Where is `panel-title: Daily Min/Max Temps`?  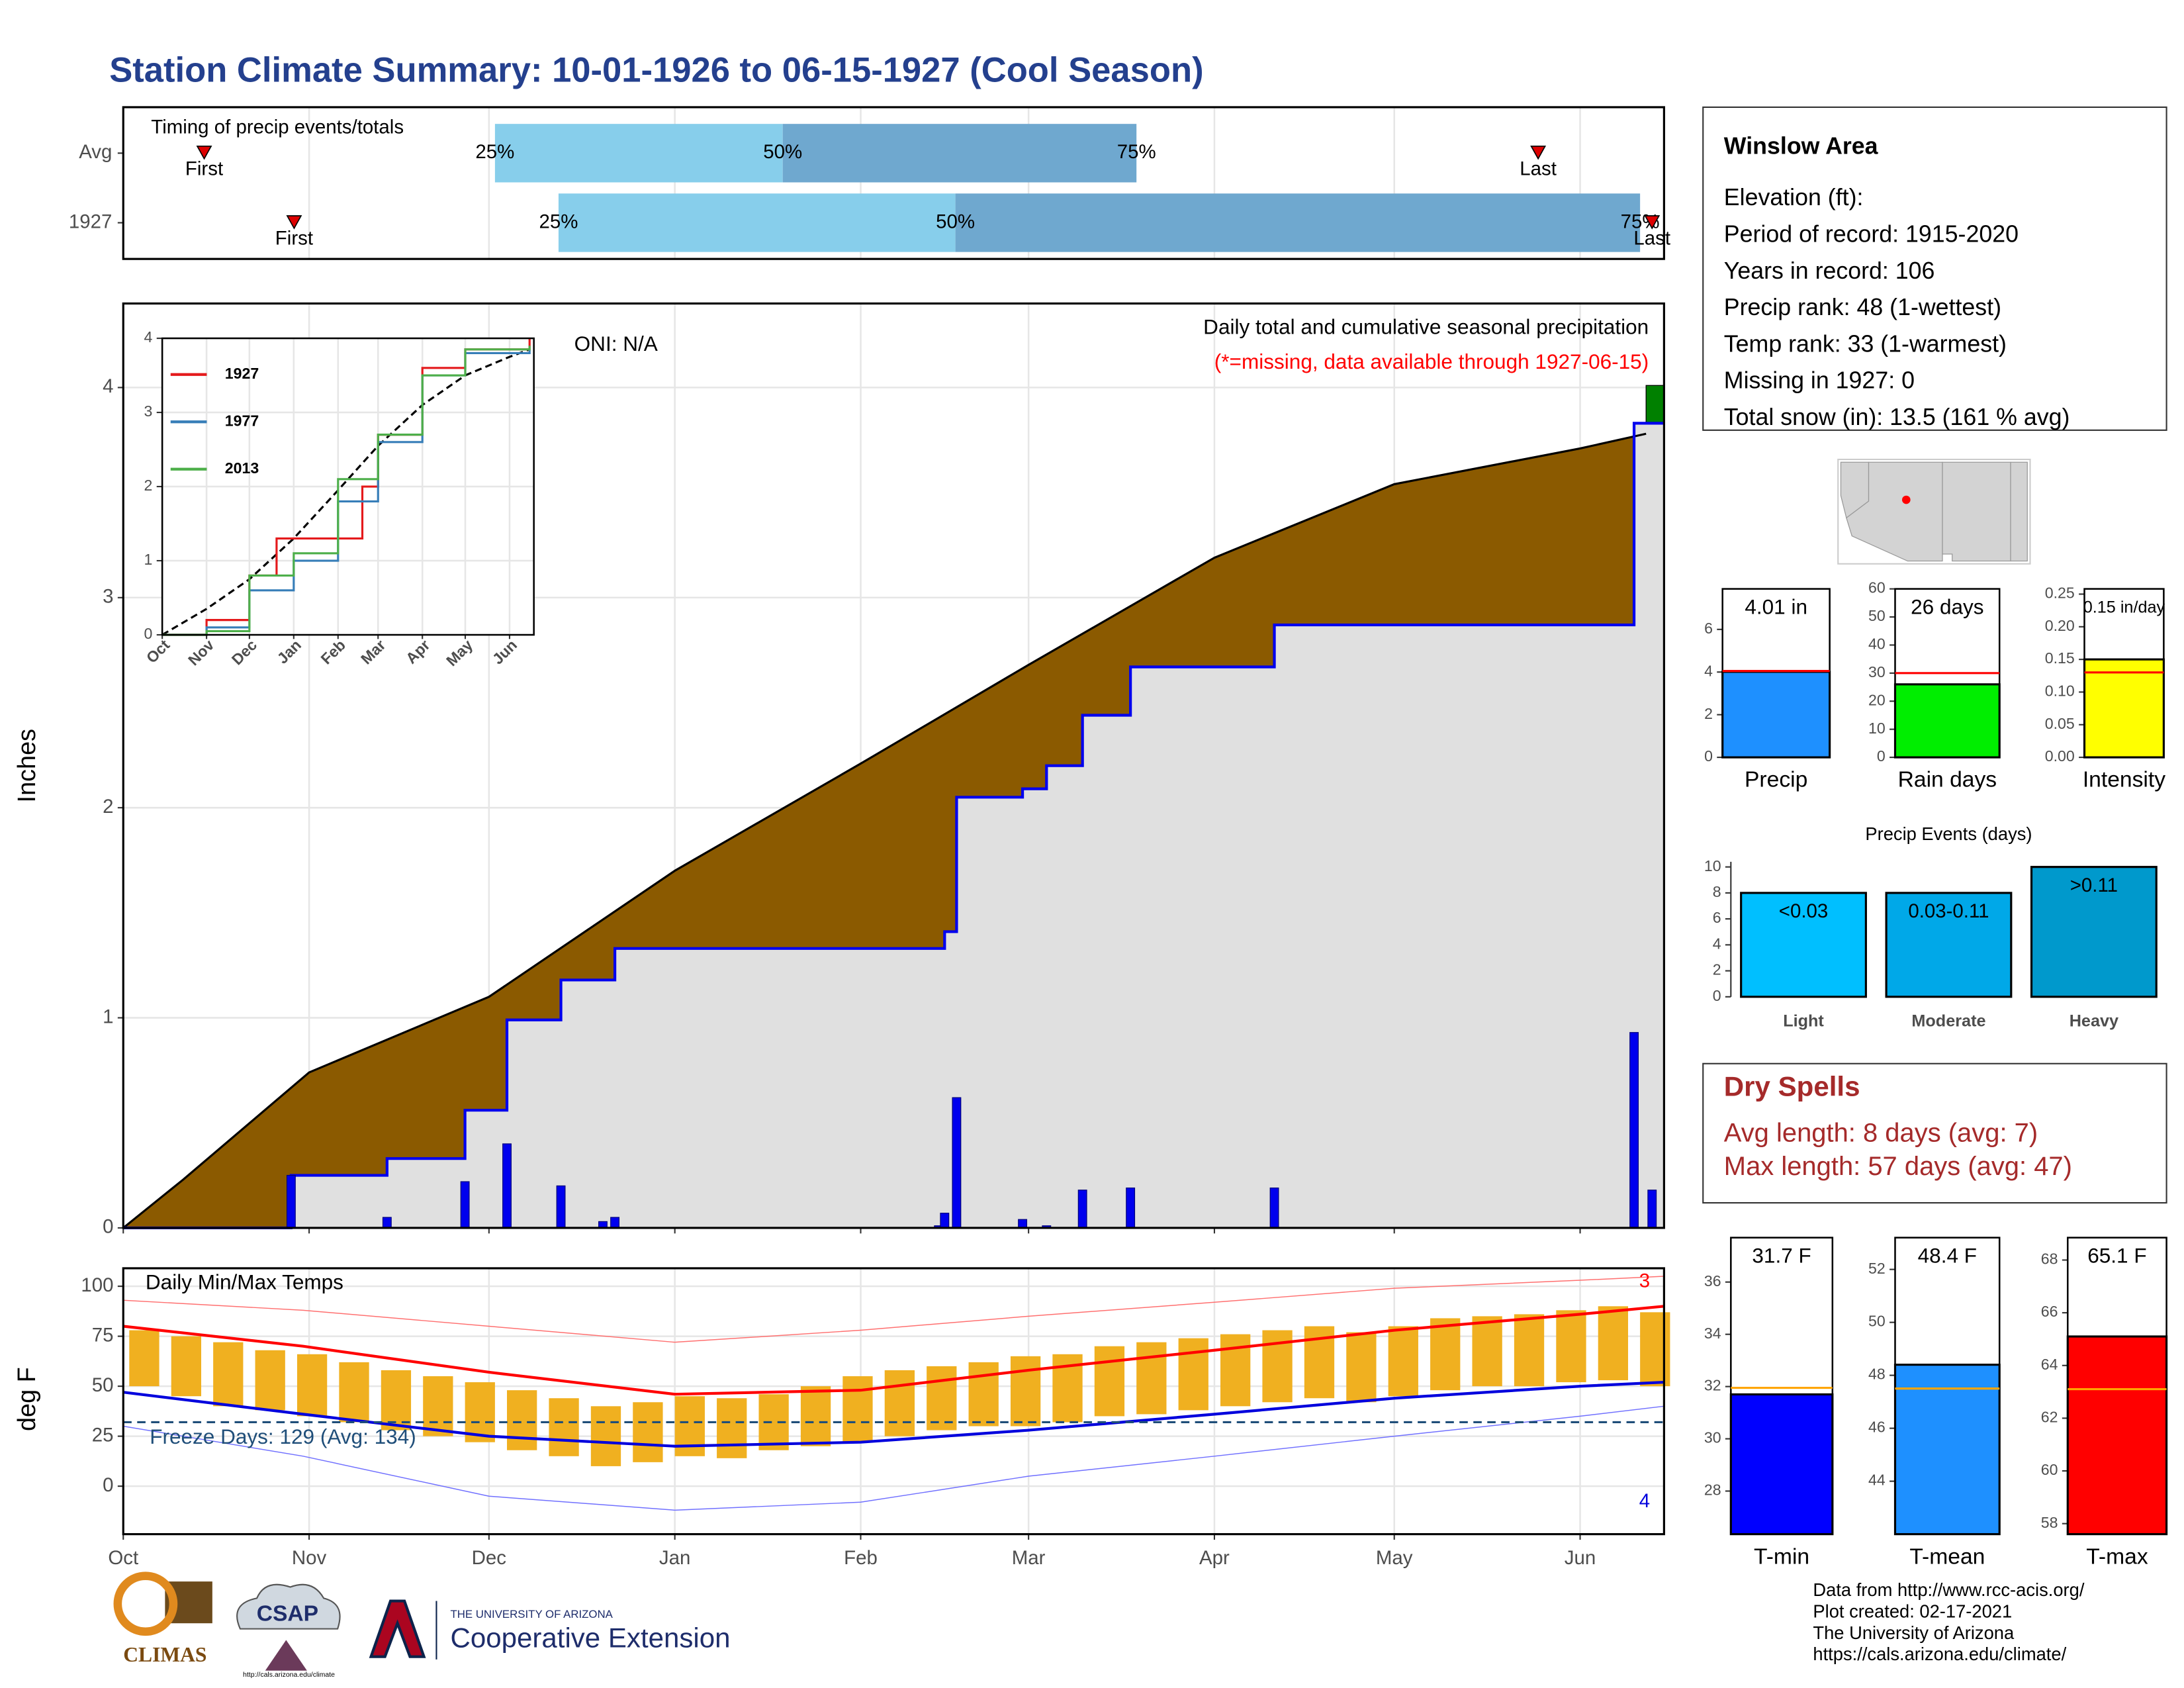 panel-title: Daily Min/Max Temps is located at coordinates (245, 1281).